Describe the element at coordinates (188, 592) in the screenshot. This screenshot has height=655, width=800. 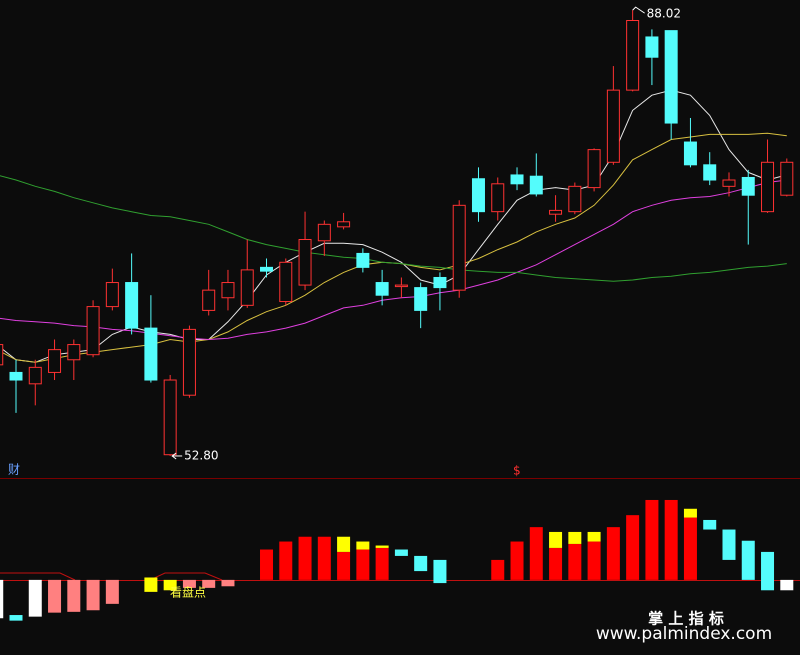
I see `indicator-title: 看盘点` at that location.